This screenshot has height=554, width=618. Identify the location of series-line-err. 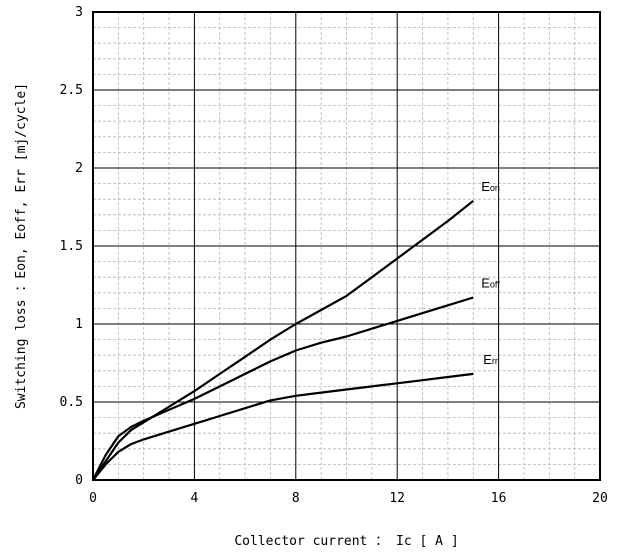
(283, 426).